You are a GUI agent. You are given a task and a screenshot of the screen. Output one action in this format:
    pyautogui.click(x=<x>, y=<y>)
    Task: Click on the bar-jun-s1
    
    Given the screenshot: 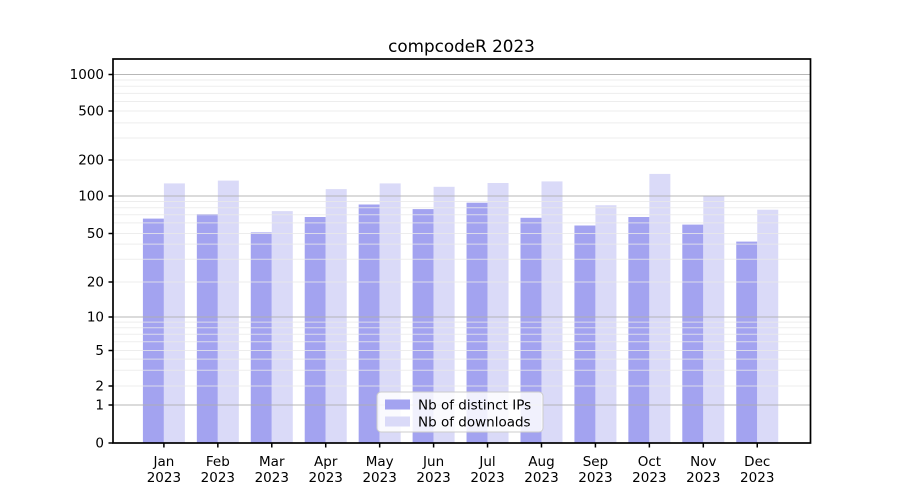 What is the action you would take?
    pyautogui.click(x=444, y=315)
    